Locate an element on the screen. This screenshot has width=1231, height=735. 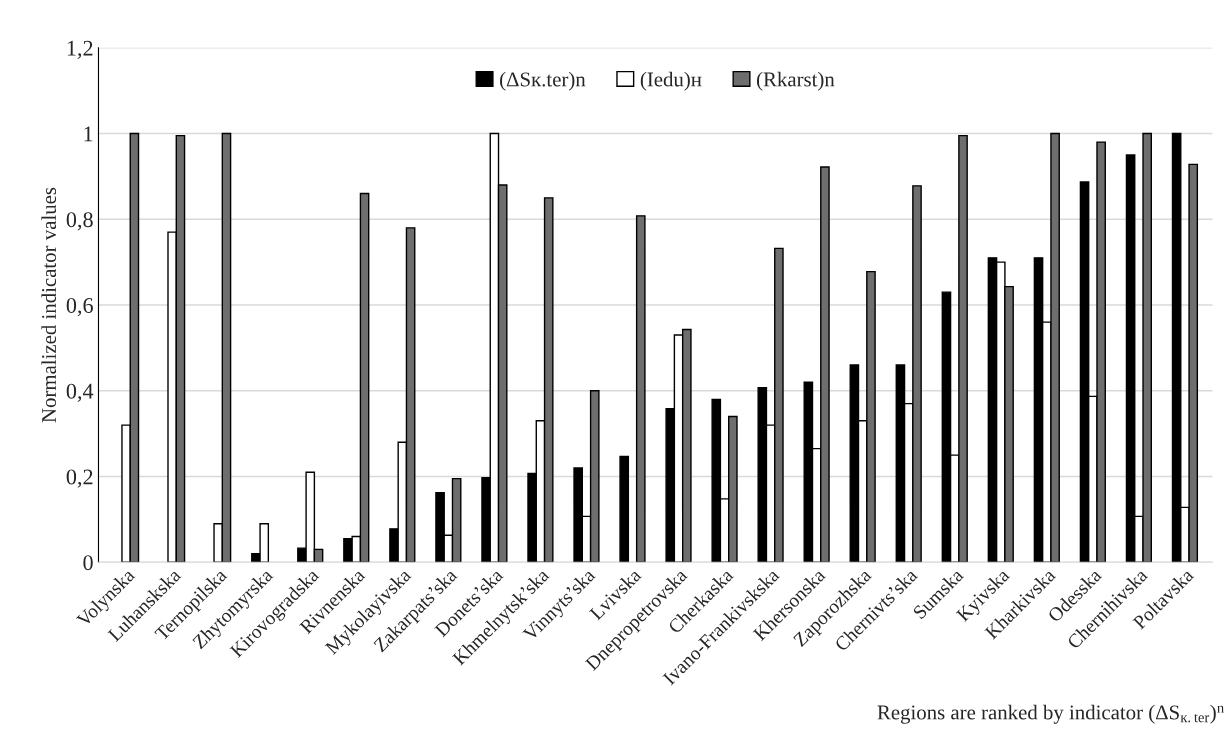
x-axis-title: Regions are ranked by indicator (ΔS$_{к.ter}$)$^{n}$ is located at coordinates (1050, 714).